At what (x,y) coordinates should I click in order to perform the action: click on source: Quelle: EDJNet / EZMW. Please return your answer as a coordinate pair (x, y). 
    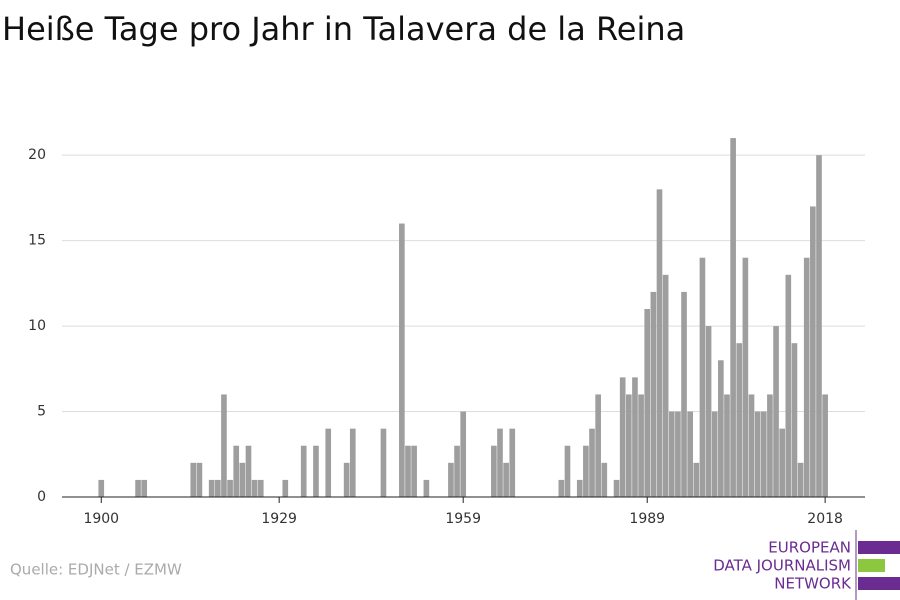
    Looking at the image, I should click on (96, 570).